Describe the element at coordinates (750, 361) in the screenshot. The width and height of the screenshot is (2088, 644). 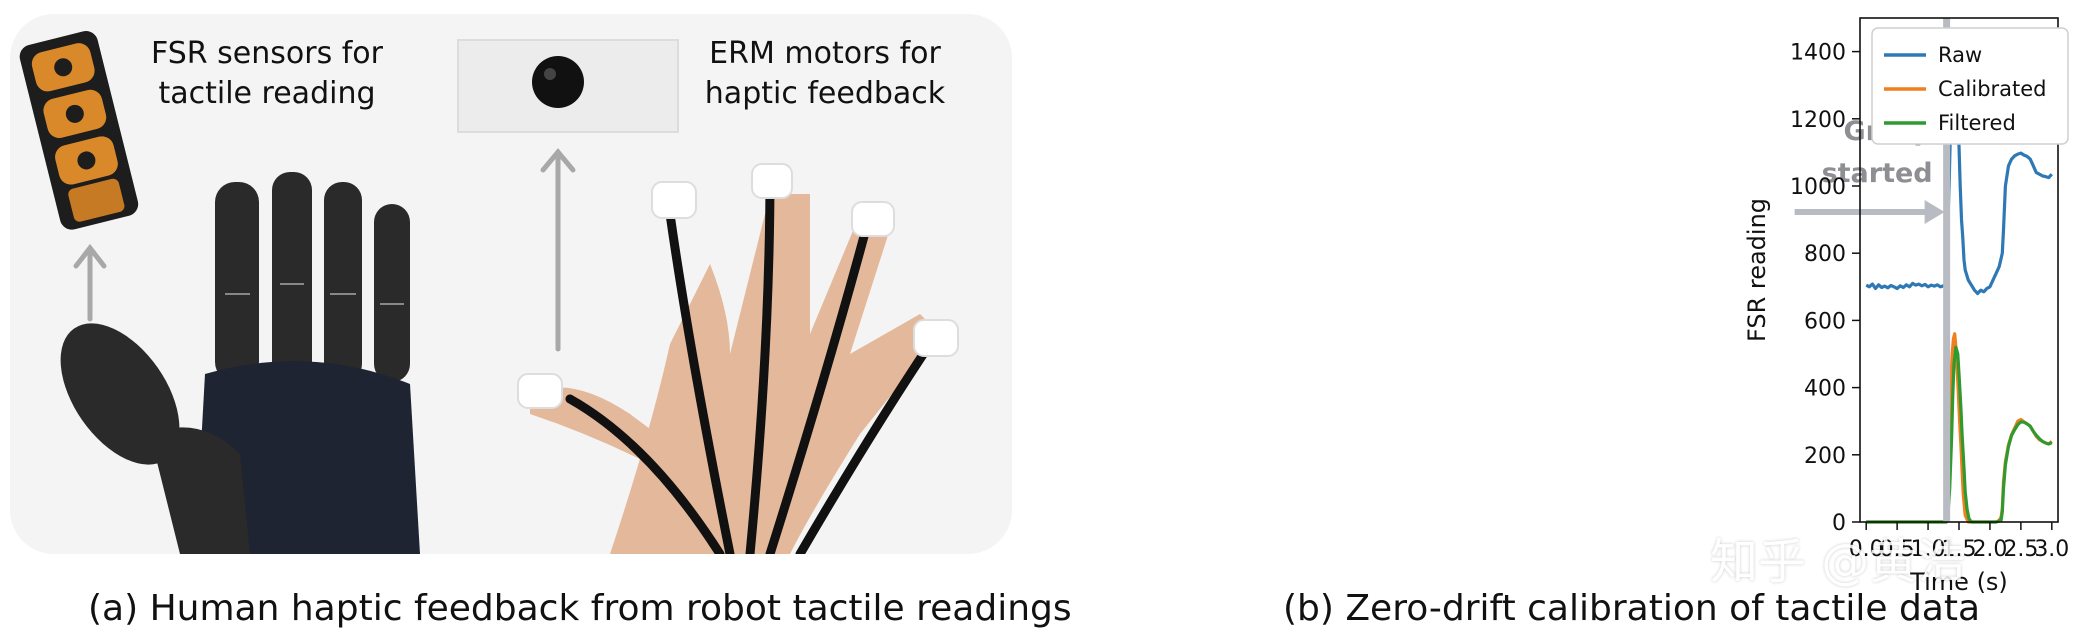
I see `haptic-strap-icon` at that location.